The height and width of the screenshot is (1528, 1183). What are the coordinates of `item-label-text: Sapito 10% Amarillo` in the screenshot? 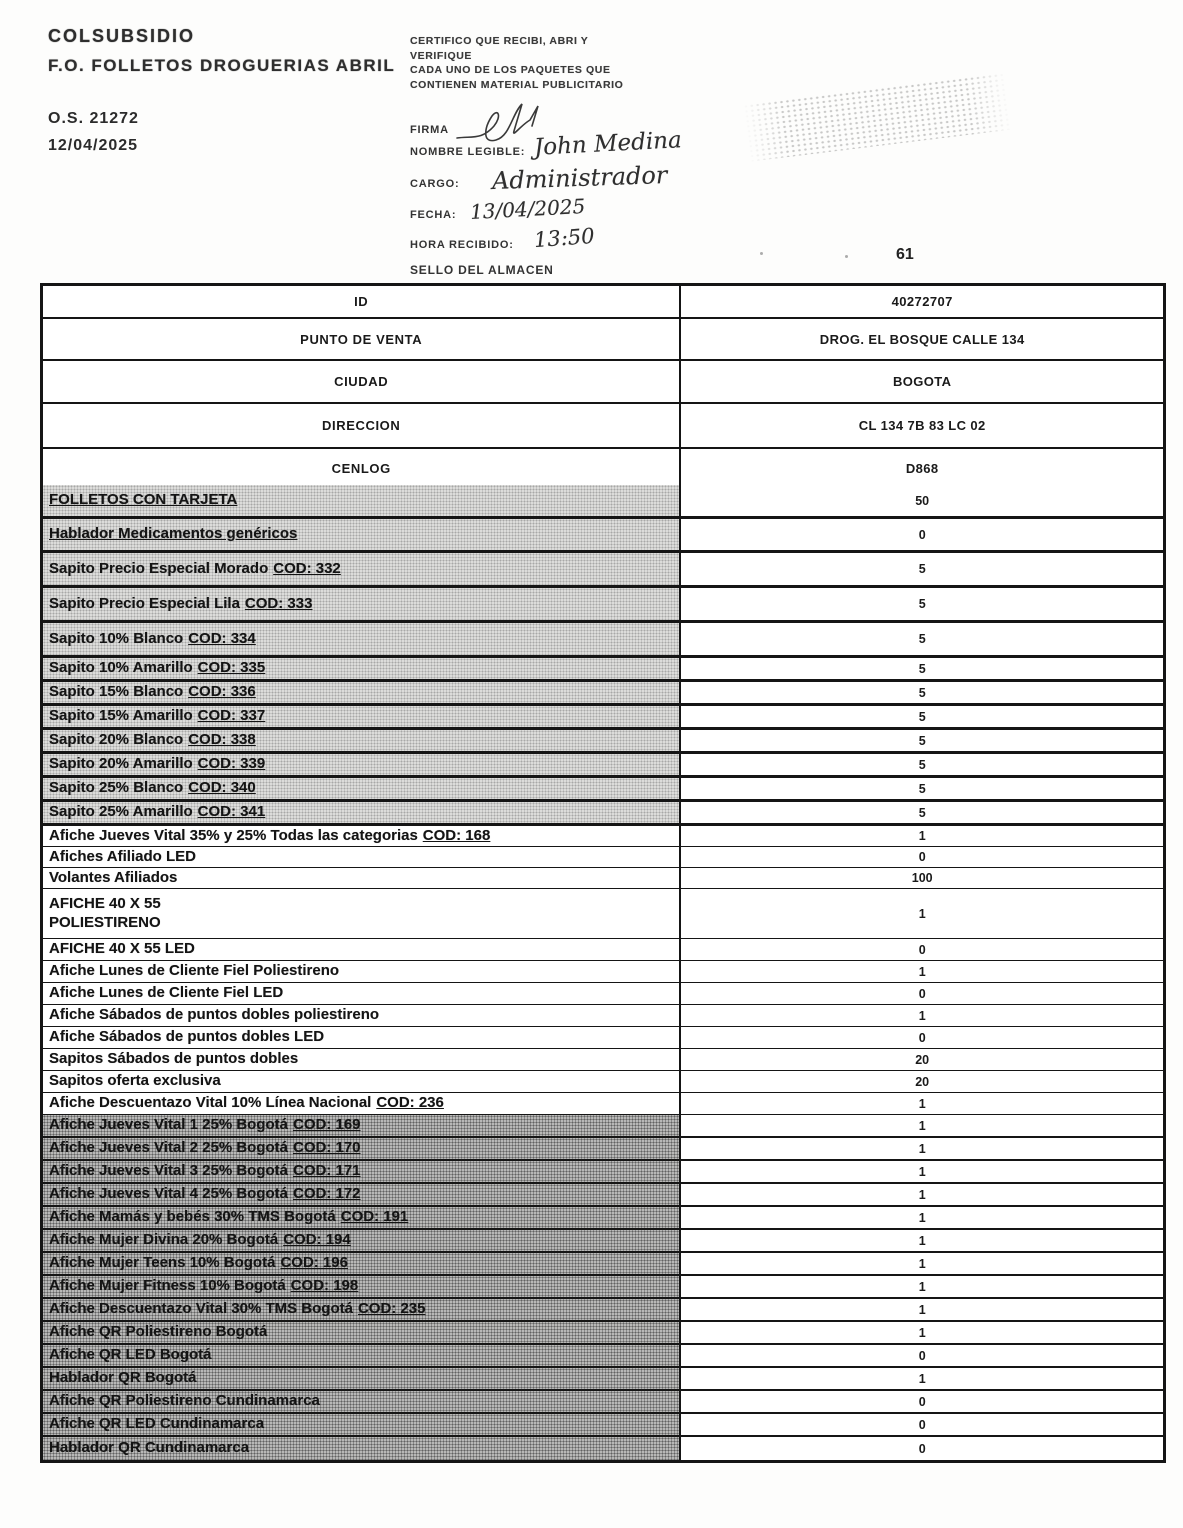 It's located at (121, 668).